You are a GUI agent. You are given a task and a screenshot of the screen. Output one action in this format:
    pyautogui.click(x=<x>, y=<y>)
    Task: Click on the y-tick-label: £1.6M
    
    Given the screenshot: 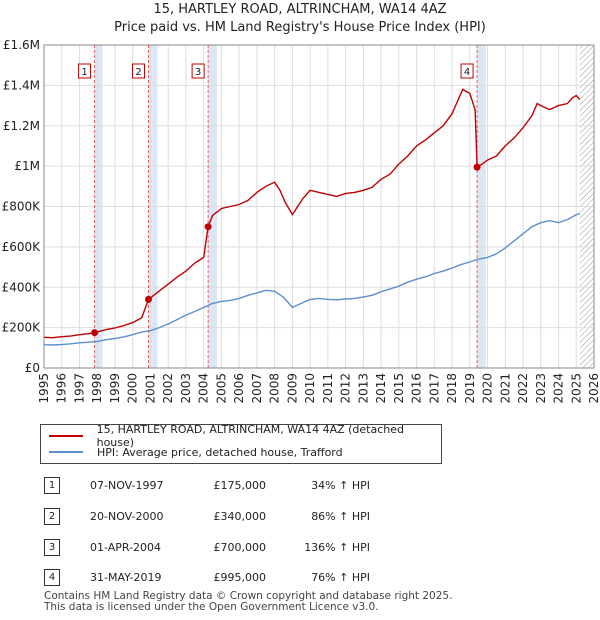 What is the action you would take?
    pyautogui.click(x=21, y=45)
    